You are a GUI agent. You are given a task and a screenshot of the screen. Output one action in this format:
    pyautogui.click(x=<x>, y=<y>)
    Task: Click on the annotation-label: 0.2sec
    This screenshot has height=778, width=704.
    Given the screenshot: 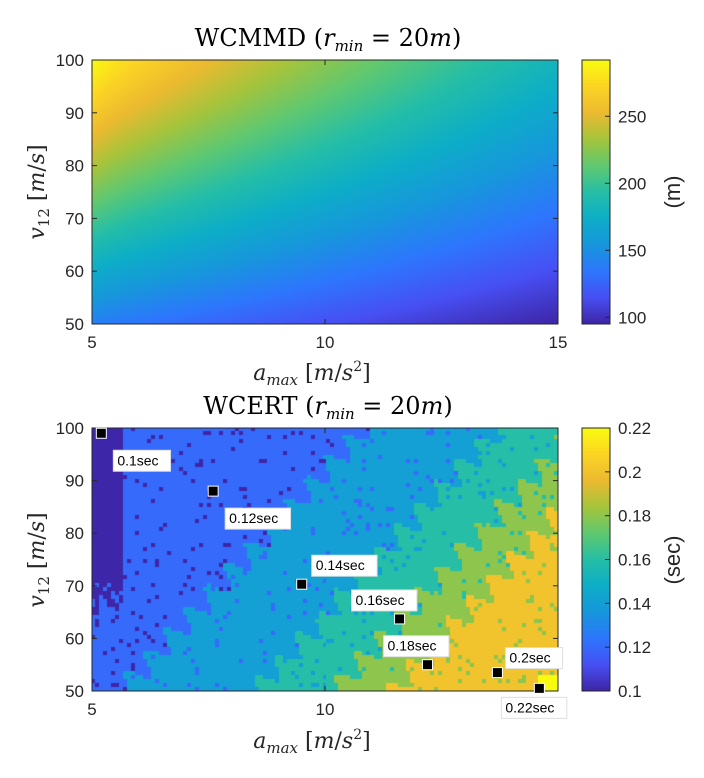 What is the action you would take?
    pyautogui.click(x=529, y=658)
    